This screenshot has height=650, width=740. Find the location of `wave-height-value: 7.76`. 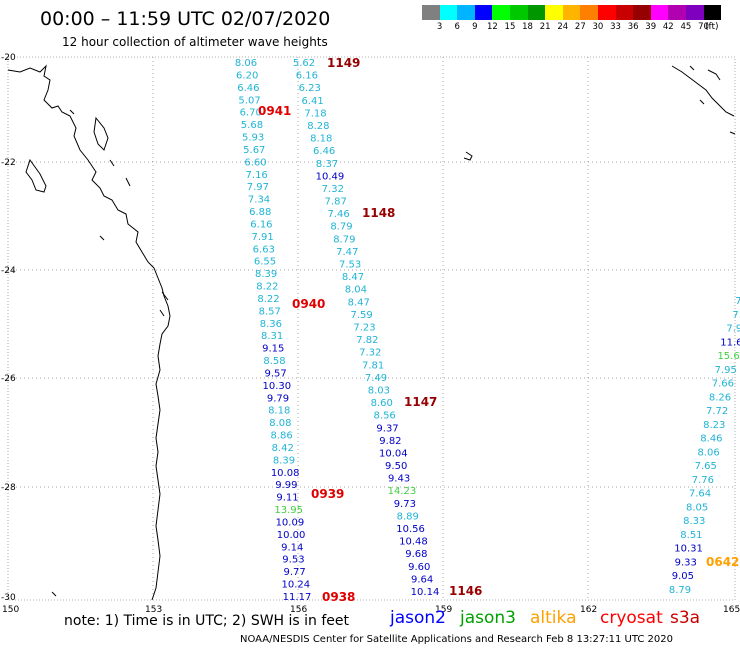

wave-height-value: 7.76 is located at coordinates (703, 480).